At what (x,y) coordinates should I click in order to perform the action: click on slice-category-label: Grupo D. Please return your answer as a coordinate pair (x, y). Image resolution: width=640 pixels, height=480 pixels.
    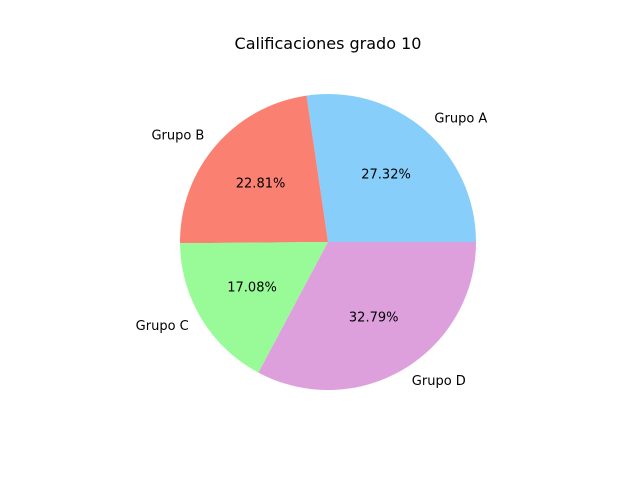
    Looking at the image, I should click on (439, 381).